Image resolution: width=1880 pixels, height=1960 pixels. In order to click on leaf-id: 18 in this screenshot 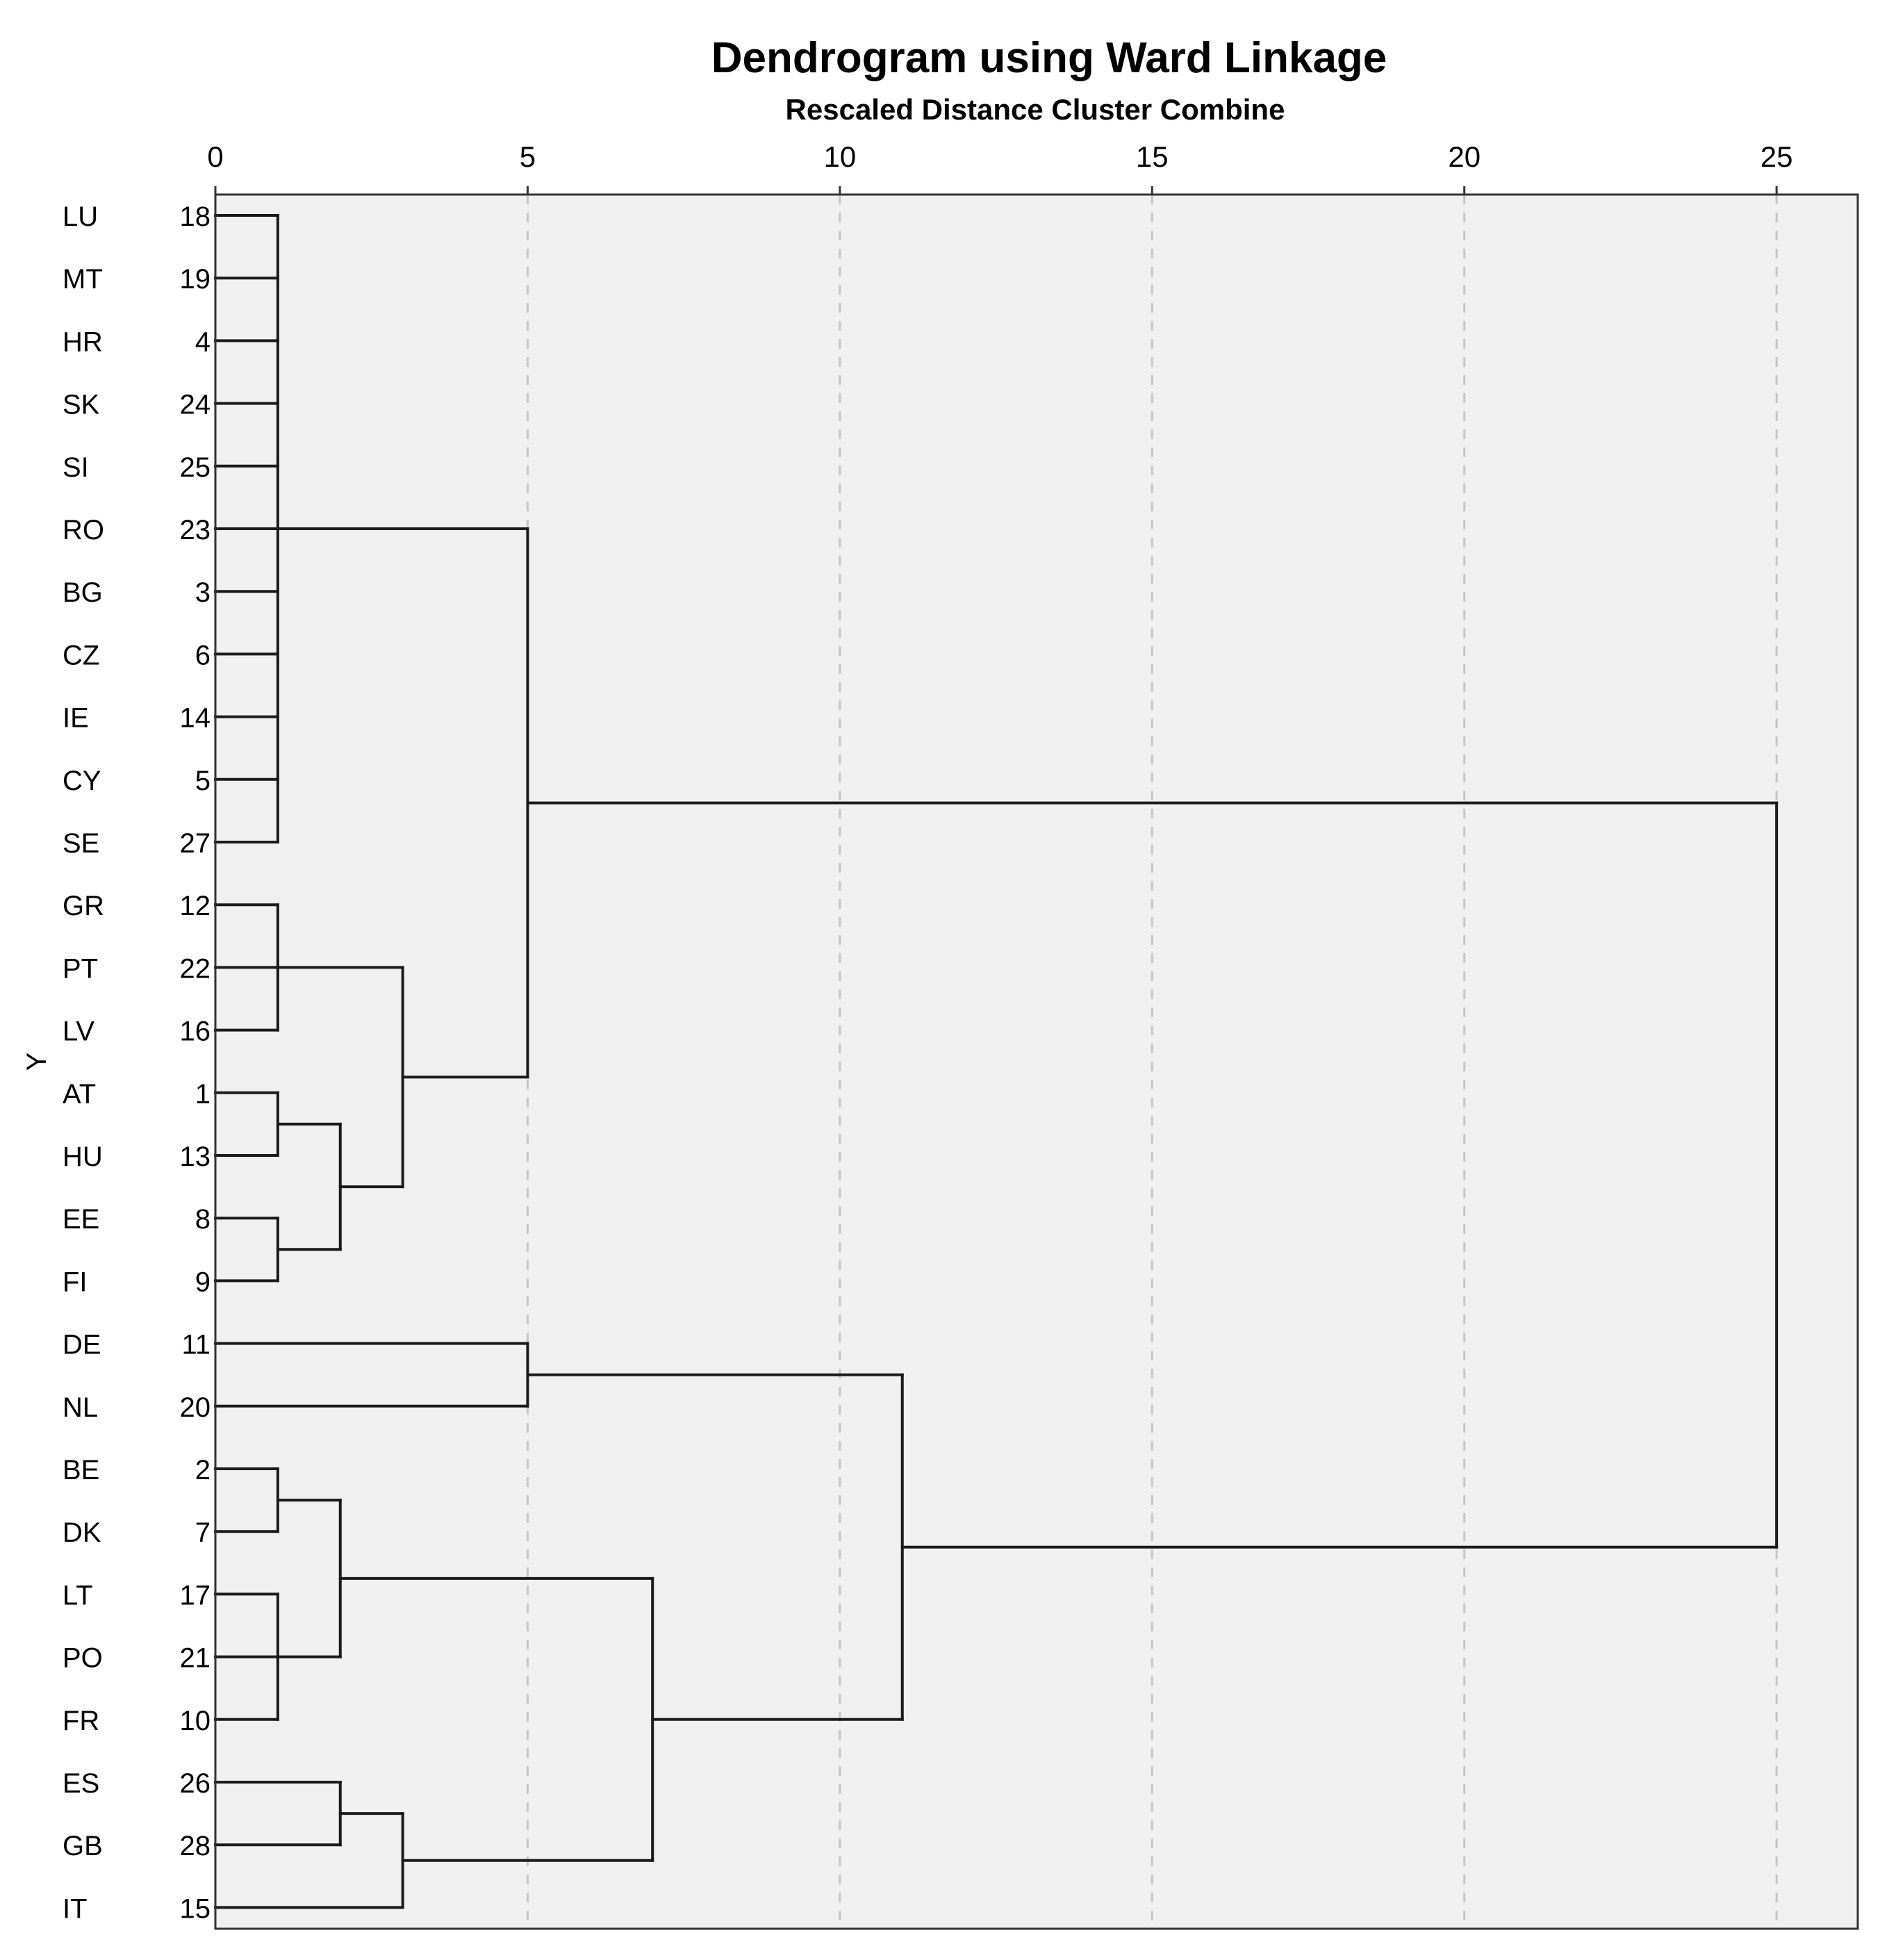, I will do `click(195, 216)`.